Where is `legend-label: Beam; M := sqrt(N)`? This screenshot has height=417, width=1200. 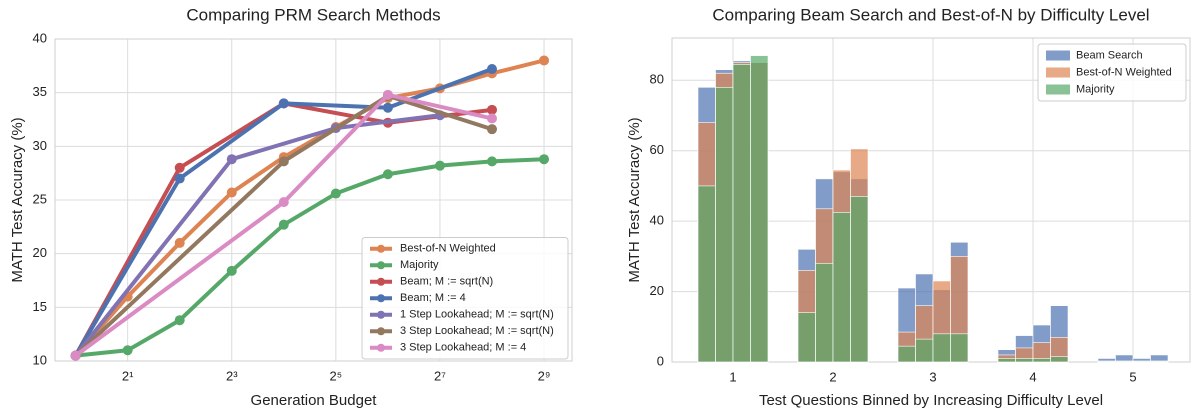
legend-label: Beam; M := sqrt(N) is located at coordinates (446, 282).